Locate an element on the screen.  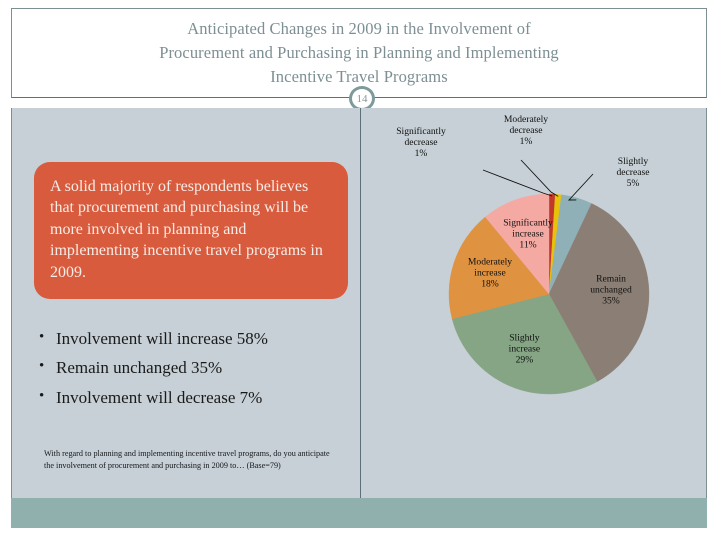
column-divider is located at coordinates (360, 303).